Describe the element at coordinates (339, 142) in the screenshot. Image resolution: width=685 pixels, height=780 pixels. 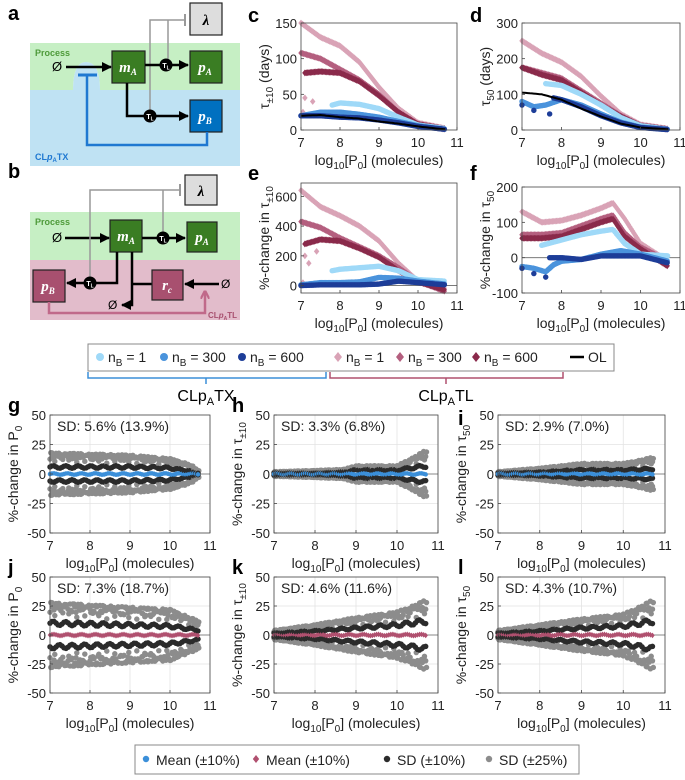
I see `x-tick-label: 8` at that location.